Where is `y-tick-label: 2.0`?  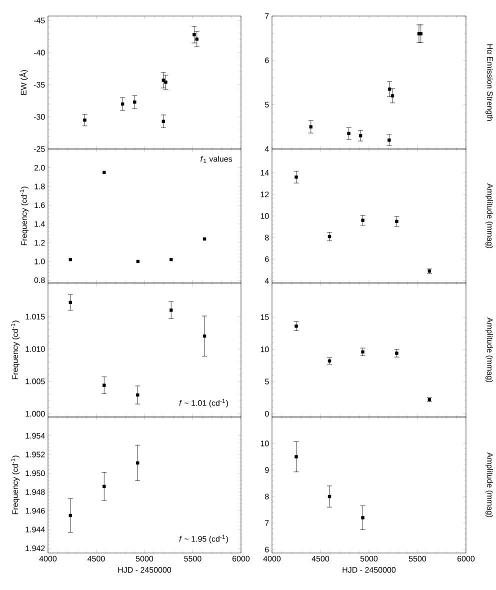
y-tick-label: 2.0 is located at coordinates (39, 167).